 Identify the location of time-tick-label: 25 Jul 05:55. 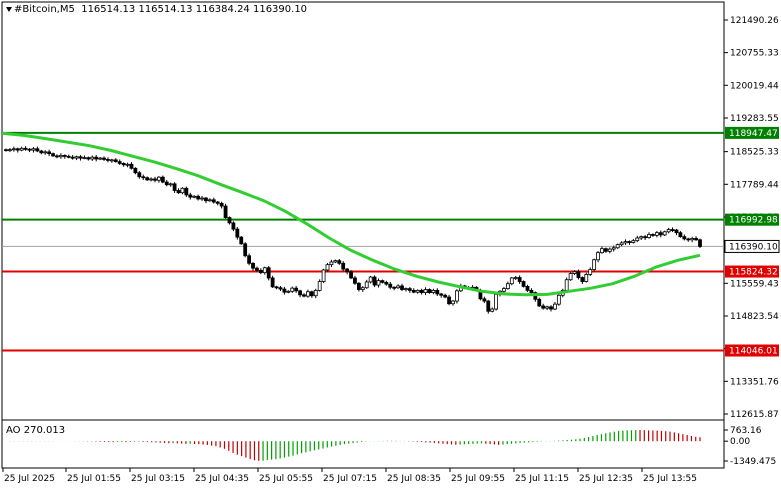
(286, 479).